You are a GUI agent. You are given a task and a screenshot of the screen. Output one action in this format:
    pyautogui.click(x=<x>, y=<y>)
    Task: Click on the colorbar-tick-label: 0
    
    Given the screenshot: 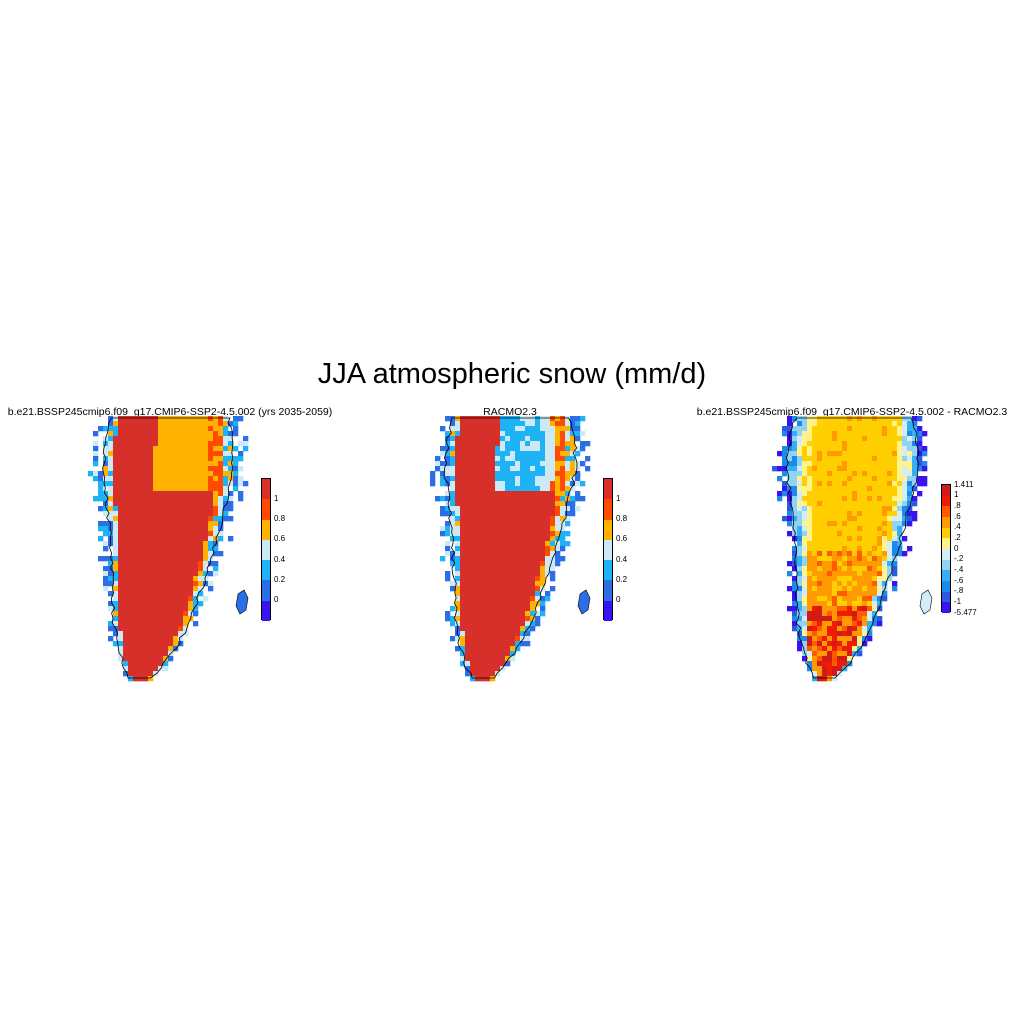 What is the action you would take?
    pyautogui.click(x=956, y=548)
    